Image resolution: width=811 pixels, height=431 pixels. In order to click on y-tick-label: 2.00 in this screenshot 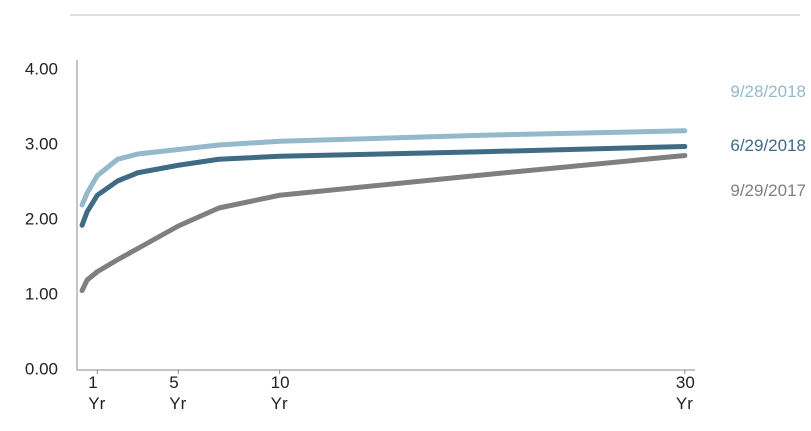, I will do `click(41, 218)`.